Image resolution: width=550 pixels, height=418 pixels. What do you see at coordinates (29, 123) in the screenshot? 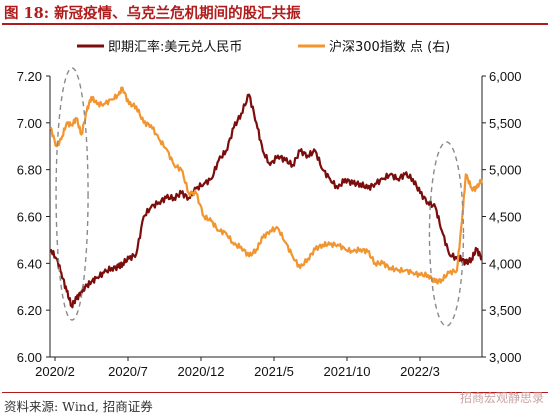
I see `y-left-tick-label: 7.00` at bounding box center [29, 123].